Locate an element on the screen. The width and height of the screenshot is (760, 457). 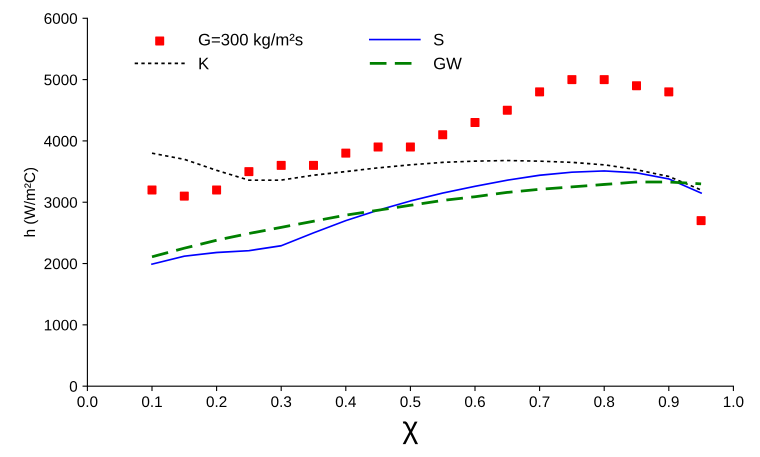
legend-label: GW is located at coordinates (448, 64).